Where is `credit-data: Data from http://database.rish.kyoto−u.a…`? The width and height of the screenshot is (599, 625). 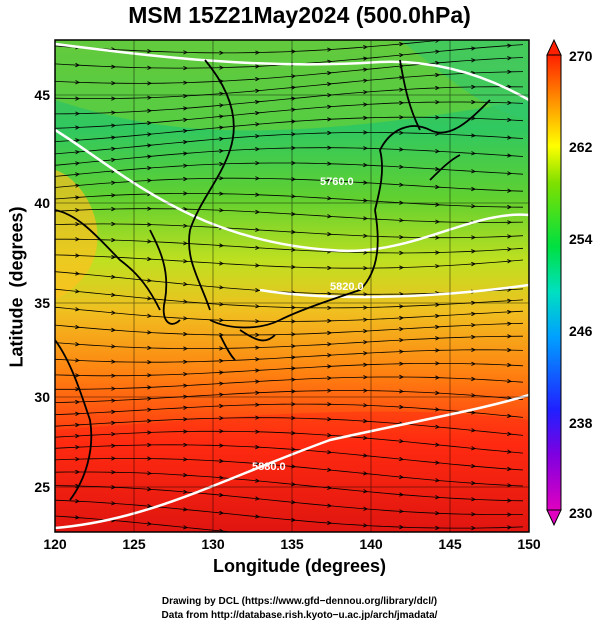 credit-data: Data from http://database.rish.kyoto−u.a… is located at coordinates (299, 615).